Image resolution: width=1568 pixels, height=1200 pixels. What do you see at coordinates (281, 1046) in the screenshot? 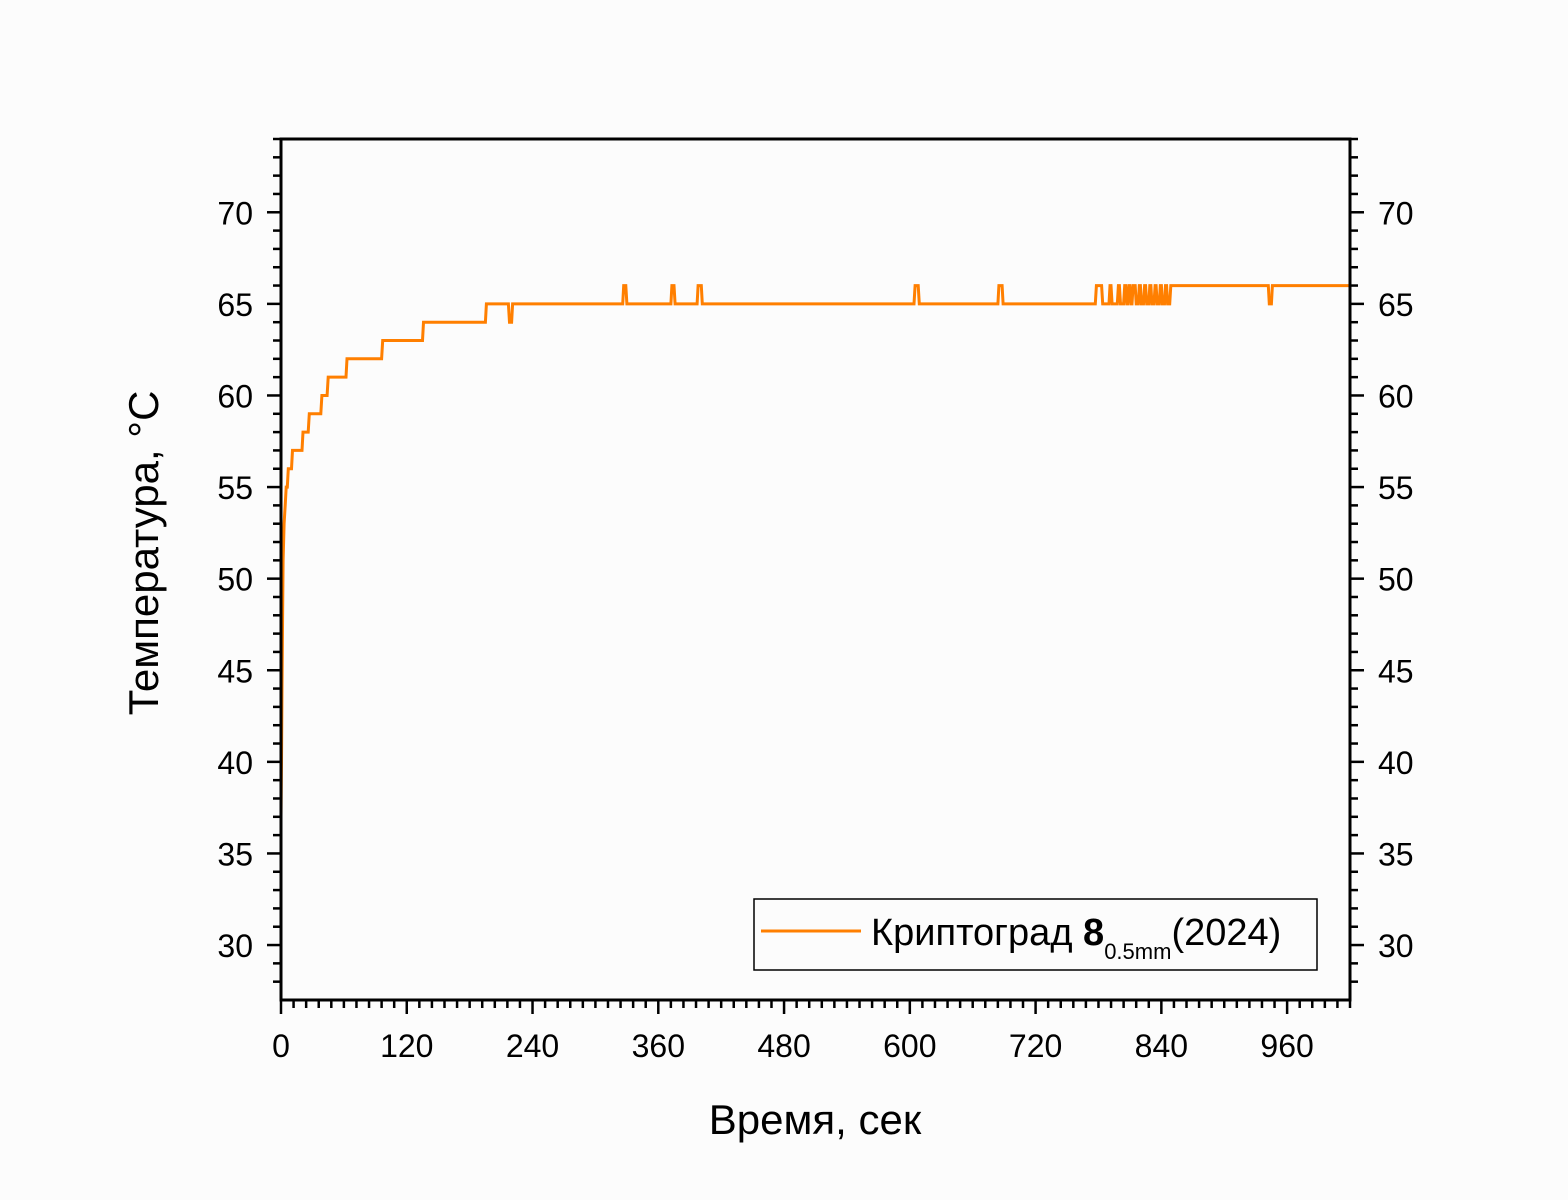
I see `x-tick-label: 0` at bounding box center [281, 1046].